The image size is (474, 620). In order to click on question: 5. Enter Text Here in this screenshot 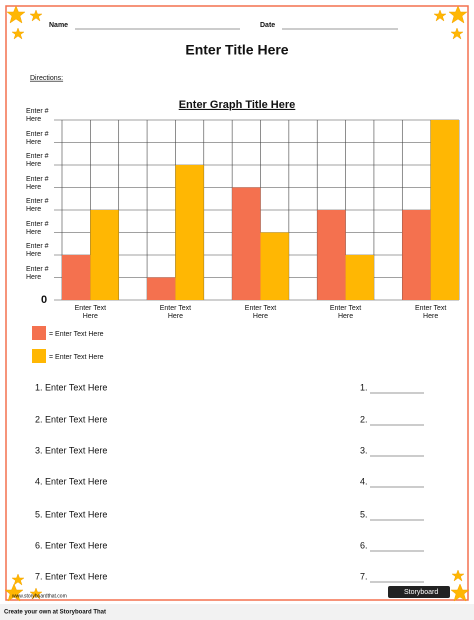, I will do `click(71, 514)`.